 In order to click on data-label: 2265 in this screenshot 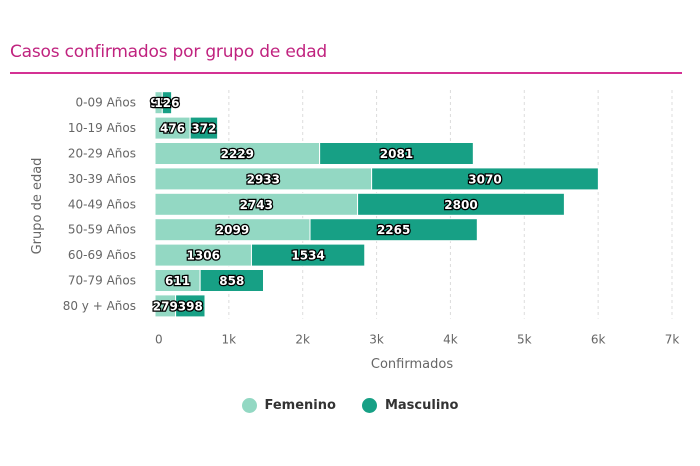, I will do `click(393, 230)`.